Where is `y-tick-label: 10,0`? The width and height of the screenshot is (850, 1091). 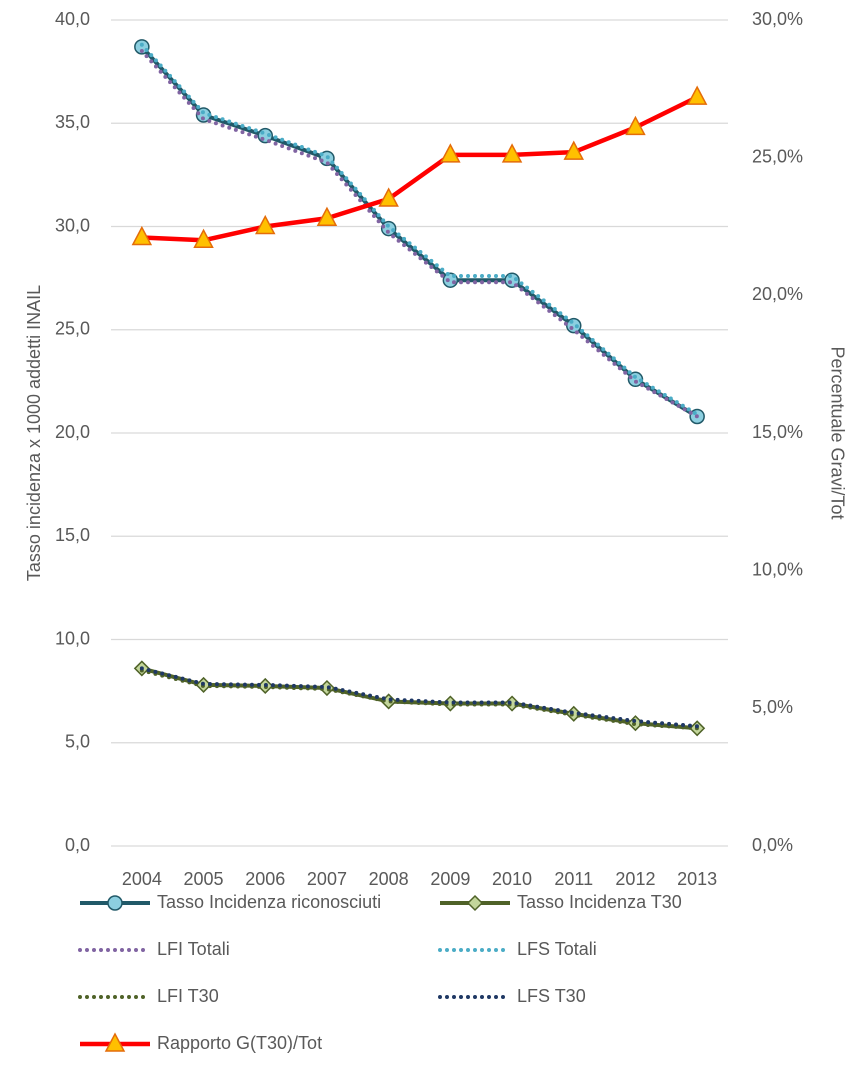 y-tick-label: 10,0 is located at coordinates (72, 638).